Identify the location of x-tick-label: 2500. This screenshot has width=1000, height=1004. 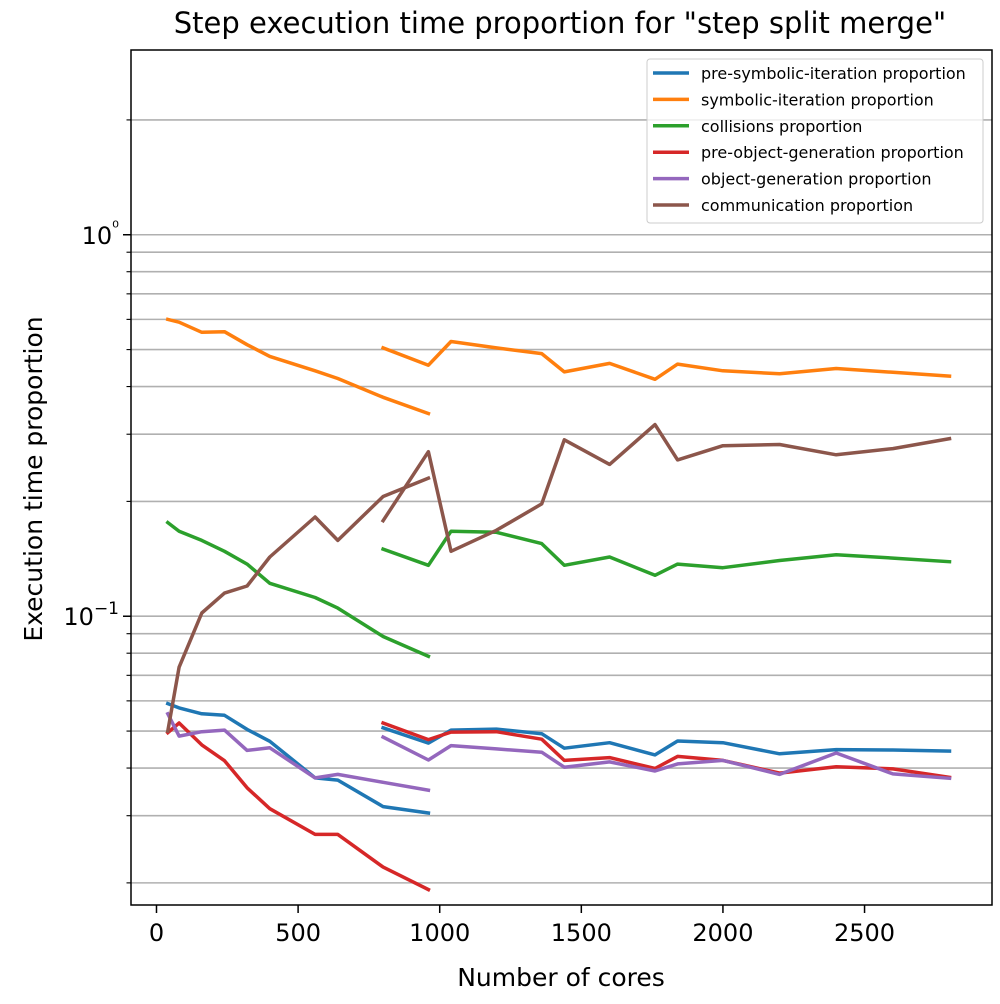
(864, 933).